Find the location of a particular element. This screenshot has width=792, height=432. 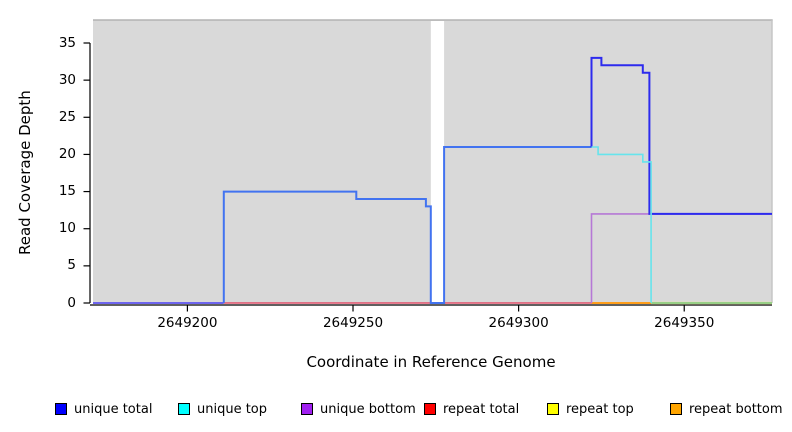

legend-item-unique-bottom: unique bottom is located at coordinates (358, 409).